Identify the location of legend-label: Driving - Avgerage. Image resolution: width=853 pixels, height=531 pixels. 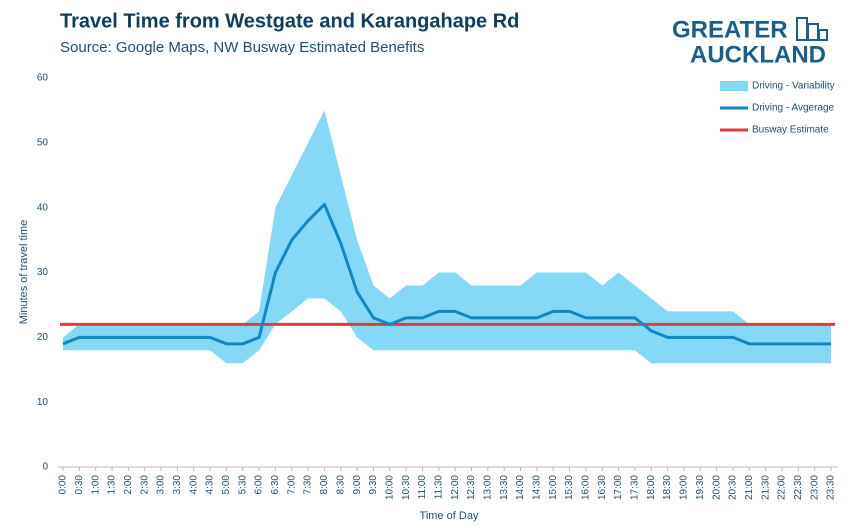
(793, 108).